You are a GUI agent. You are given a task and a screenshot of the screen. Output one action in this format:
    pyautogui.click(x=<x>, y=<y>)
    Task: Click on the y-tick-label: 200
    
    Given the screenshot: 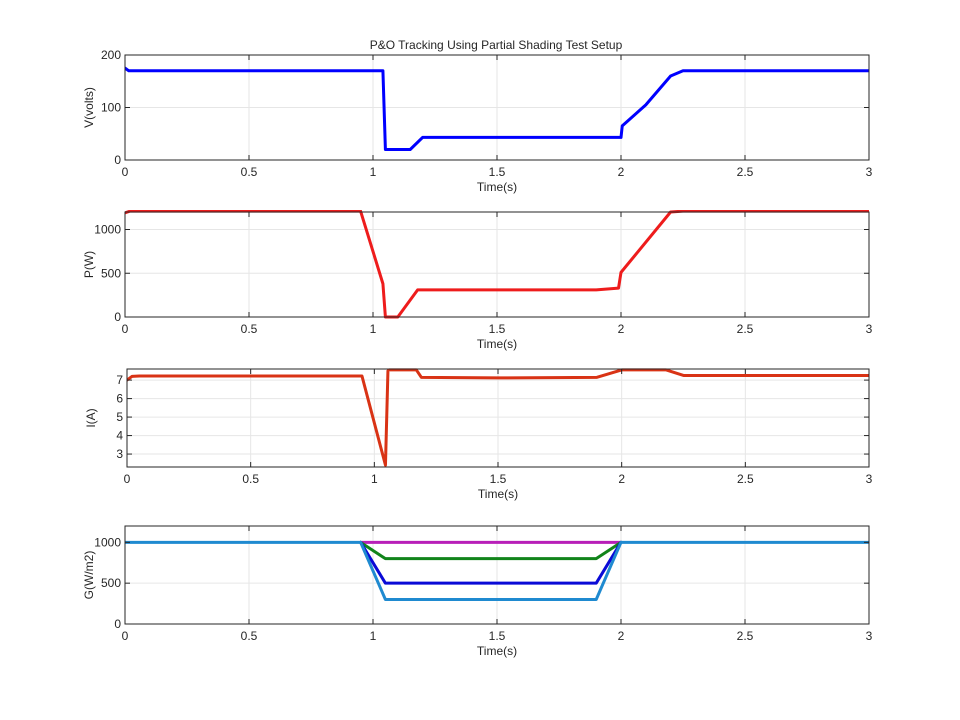 What is the action you would take?
    pyautogui.click(x=111, y=55)
    